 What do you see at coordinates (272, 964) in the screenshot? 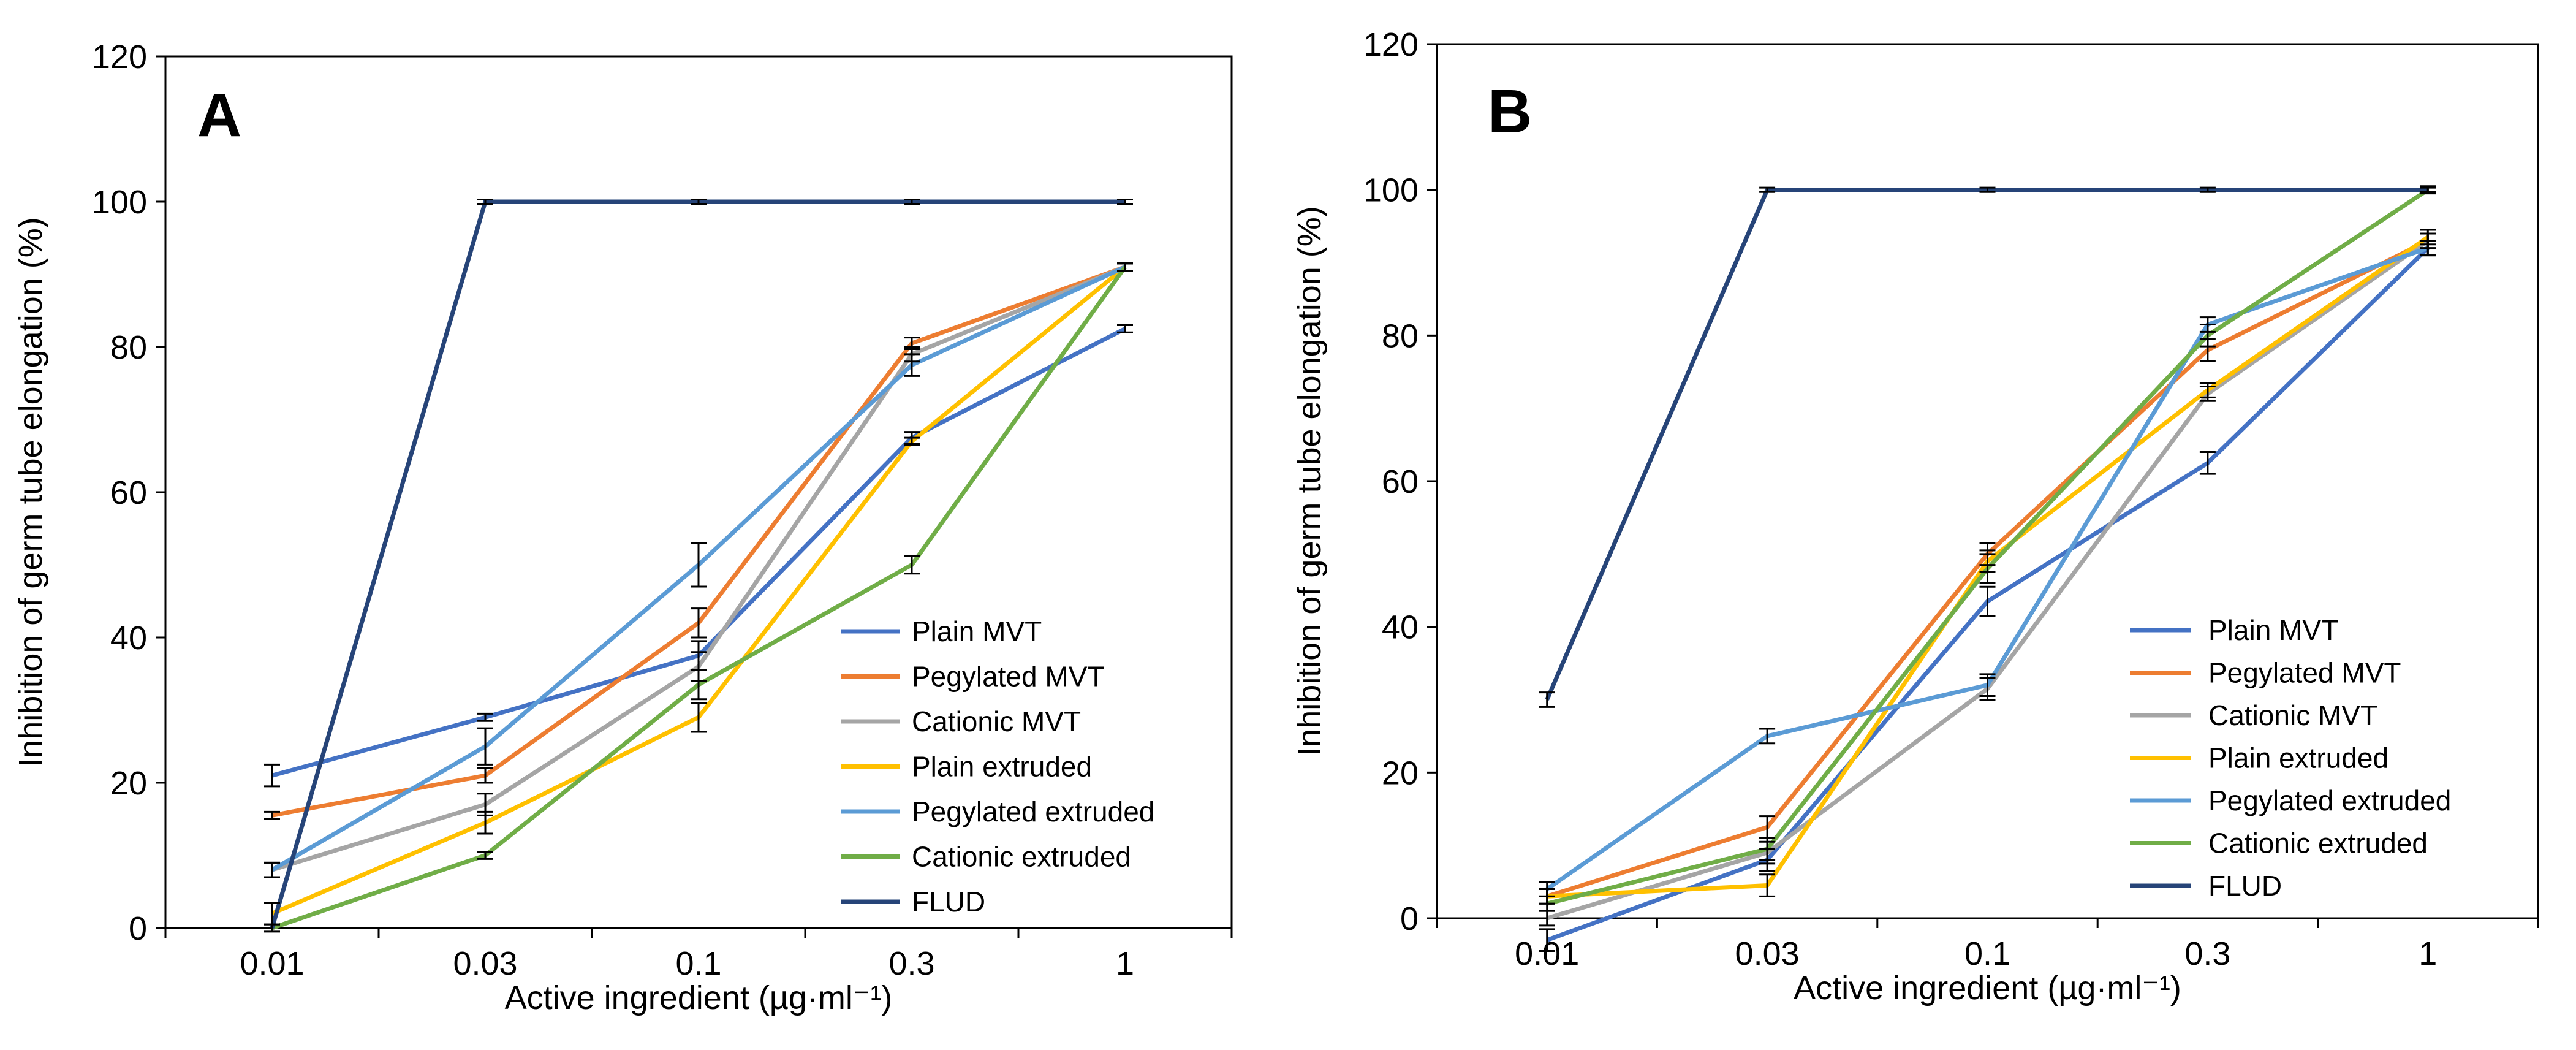
I see `x-tick-label: 0.01` at bounding box center [272, 964].